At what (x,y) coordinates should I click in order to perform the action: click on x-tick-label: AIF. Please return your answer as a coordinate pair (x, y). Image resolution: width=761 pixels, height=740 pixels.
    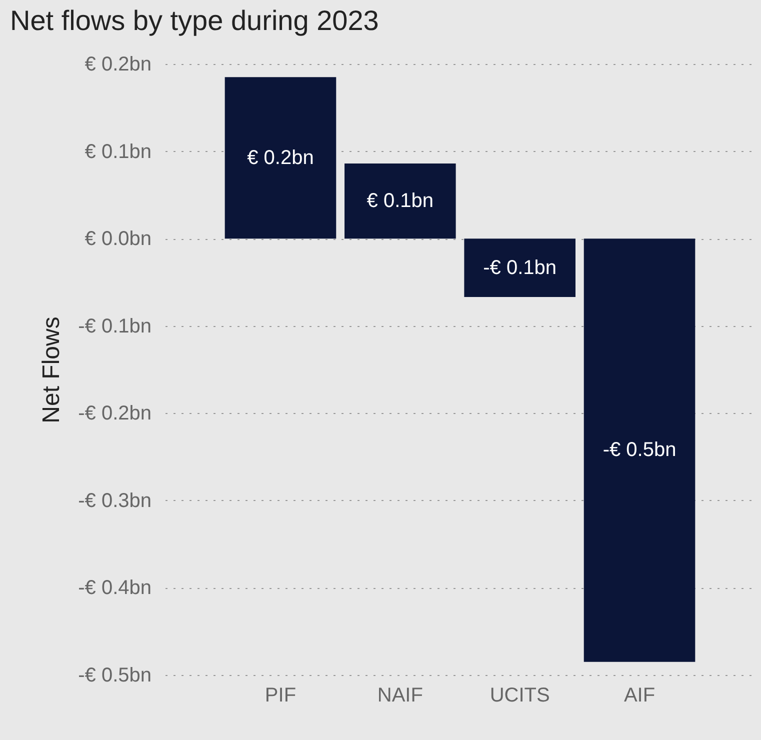
    Looking at the image, I should click on (640, 695).